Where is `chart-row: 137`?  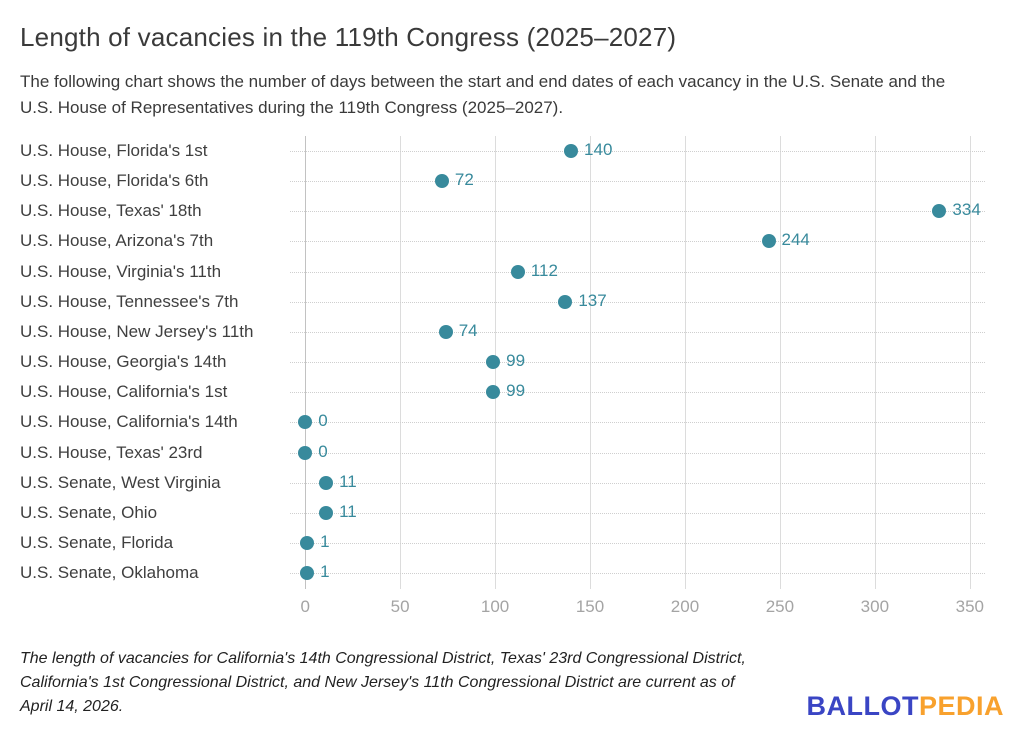 chart-row: 137 is located at coordinates (637, 302).